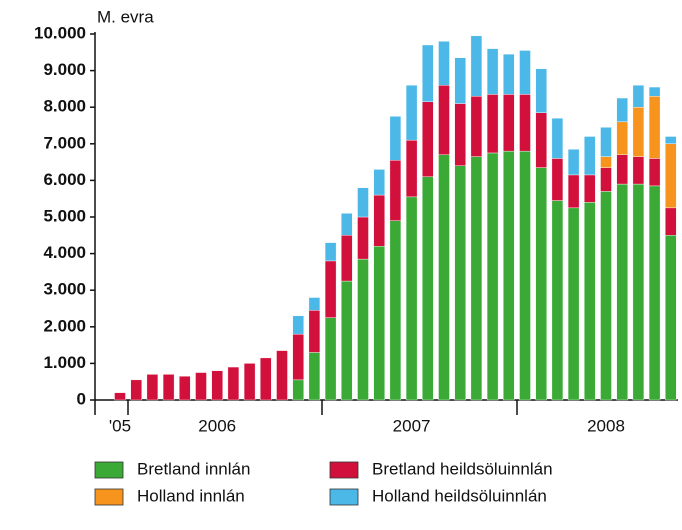 This screenshot has height=530, width=682. What do you see at coordinates (193, 468) in the screenshot?
I see `legend-label: Bretland innlán` at bounding box center [193, 468].